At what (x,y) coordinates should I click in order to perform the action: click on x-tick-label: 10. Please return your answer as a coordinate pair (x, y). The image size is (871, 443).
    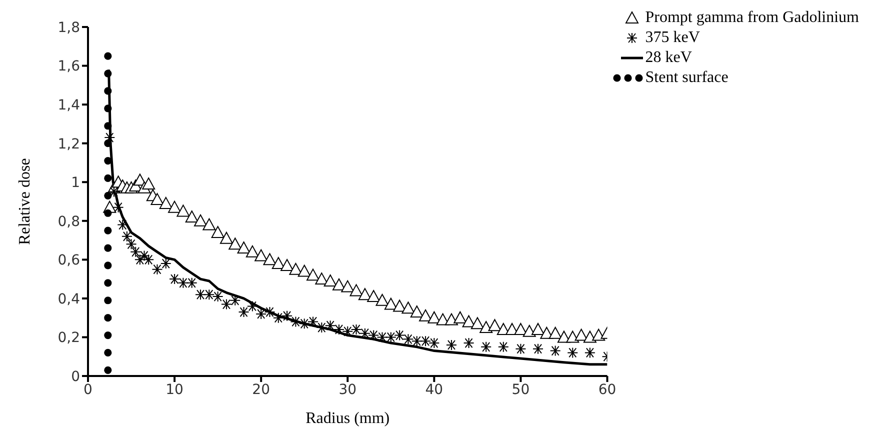
    Looking at the image, I should click on (175, 390).